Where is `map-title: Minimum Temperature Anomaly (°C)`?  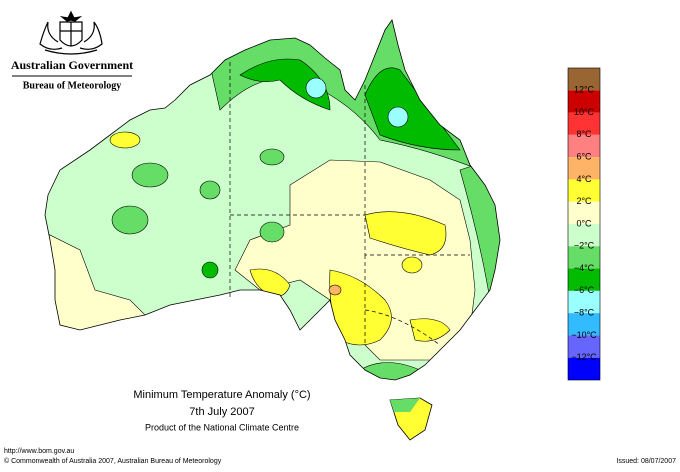
map-title: Minimum Temperature Anomaly (°C) is located at coordinates (221, 395).